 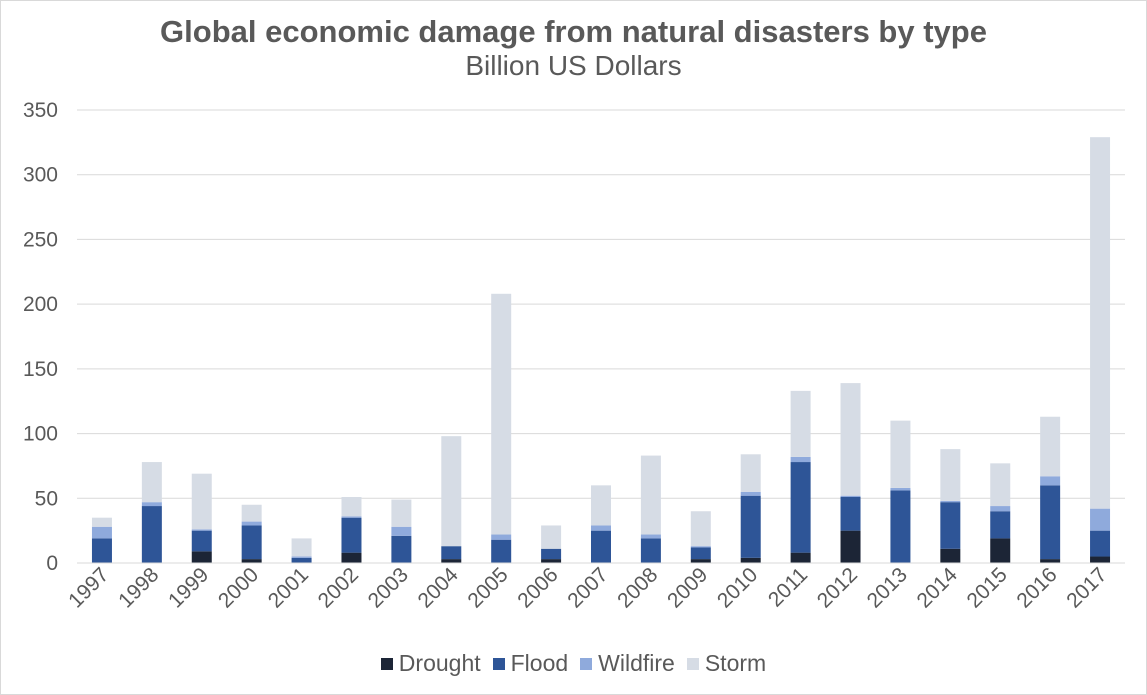 What do you see at coordinates (451, 561) in the screenshot?
I see `bar-drought-2004` at bounding box center [451, 561].